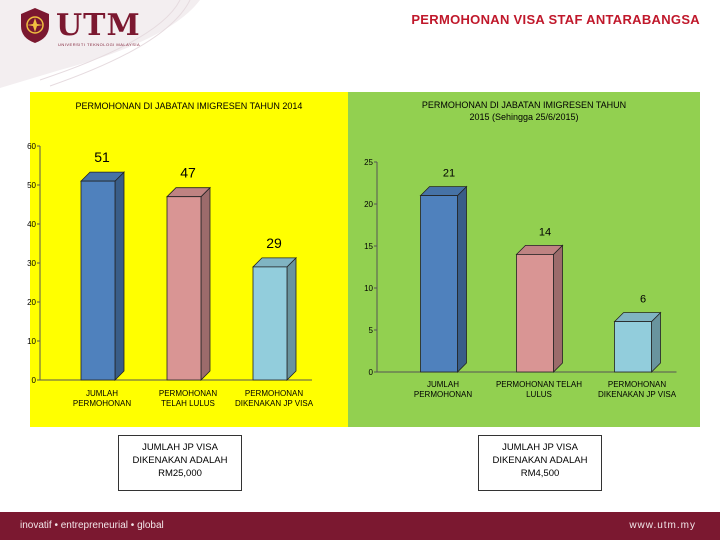  What do you see at coordinates (662, 525) in the screenshot?
I see `footer-website: www.utm.my` at bounding box center [662, 525].